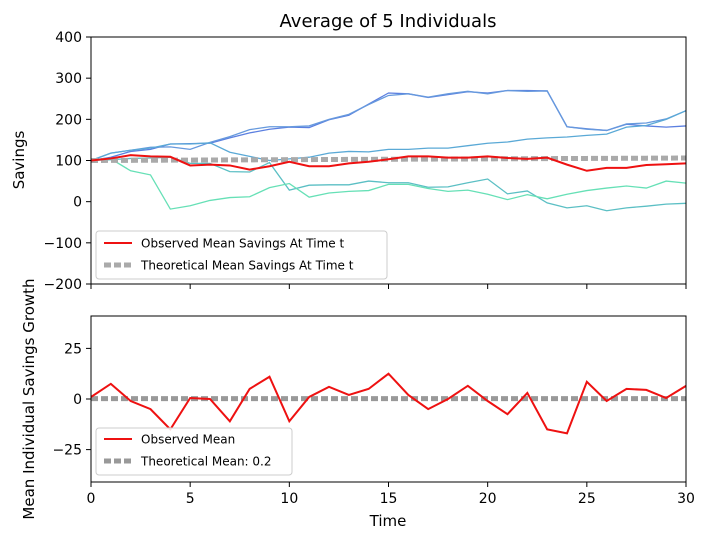  Describe the element at coordinates (19, 160) in the screenshot. I see `savings-y-axis-label: Savings` at that location.